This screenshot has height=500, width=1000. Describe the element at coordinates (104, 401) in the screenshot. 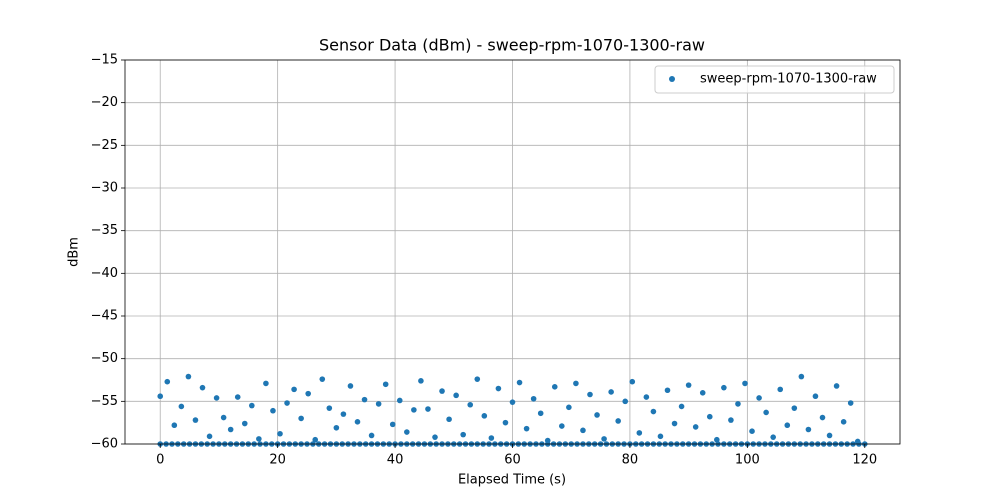

I see `y-tick-label: −55` at that location.